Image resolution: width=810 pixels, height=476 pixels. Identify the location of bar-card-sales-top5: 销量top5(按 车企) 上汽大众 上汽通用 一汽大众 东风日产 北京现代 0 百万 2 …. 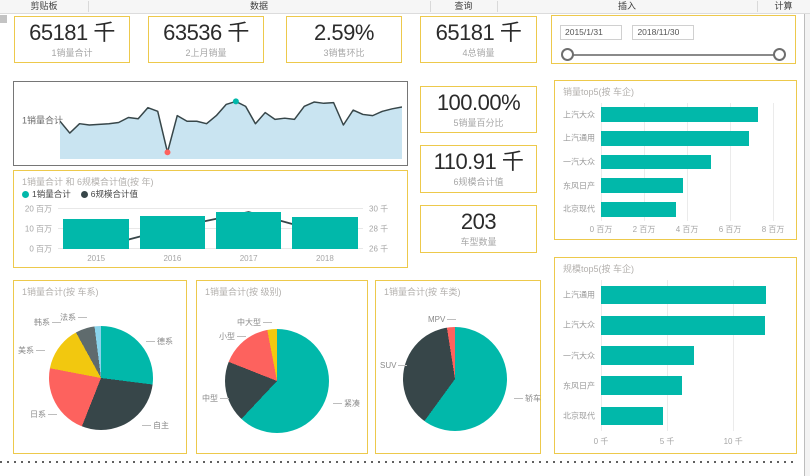
(675, 160).